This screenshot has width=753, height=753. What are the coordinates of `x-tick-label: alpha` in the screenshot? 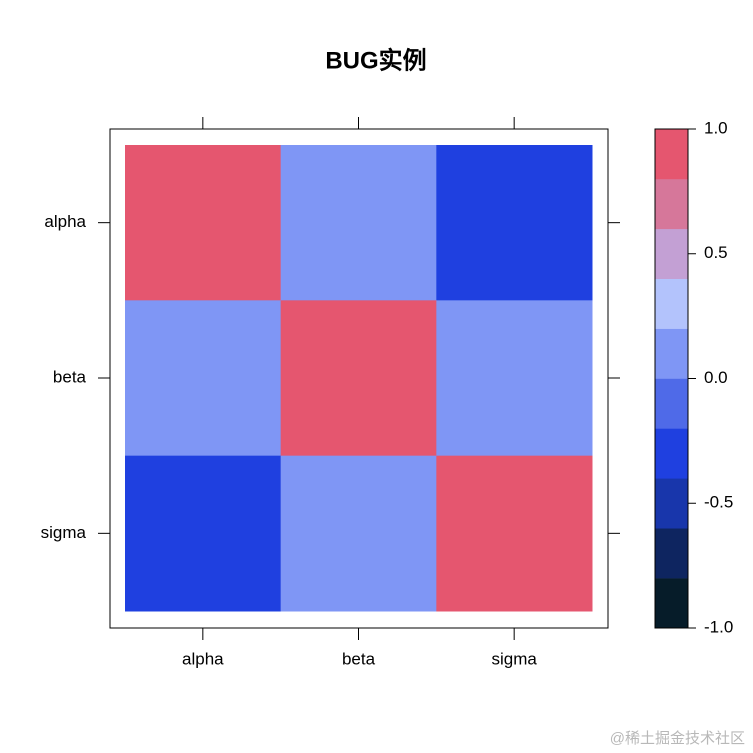 It's located at (203, 658).